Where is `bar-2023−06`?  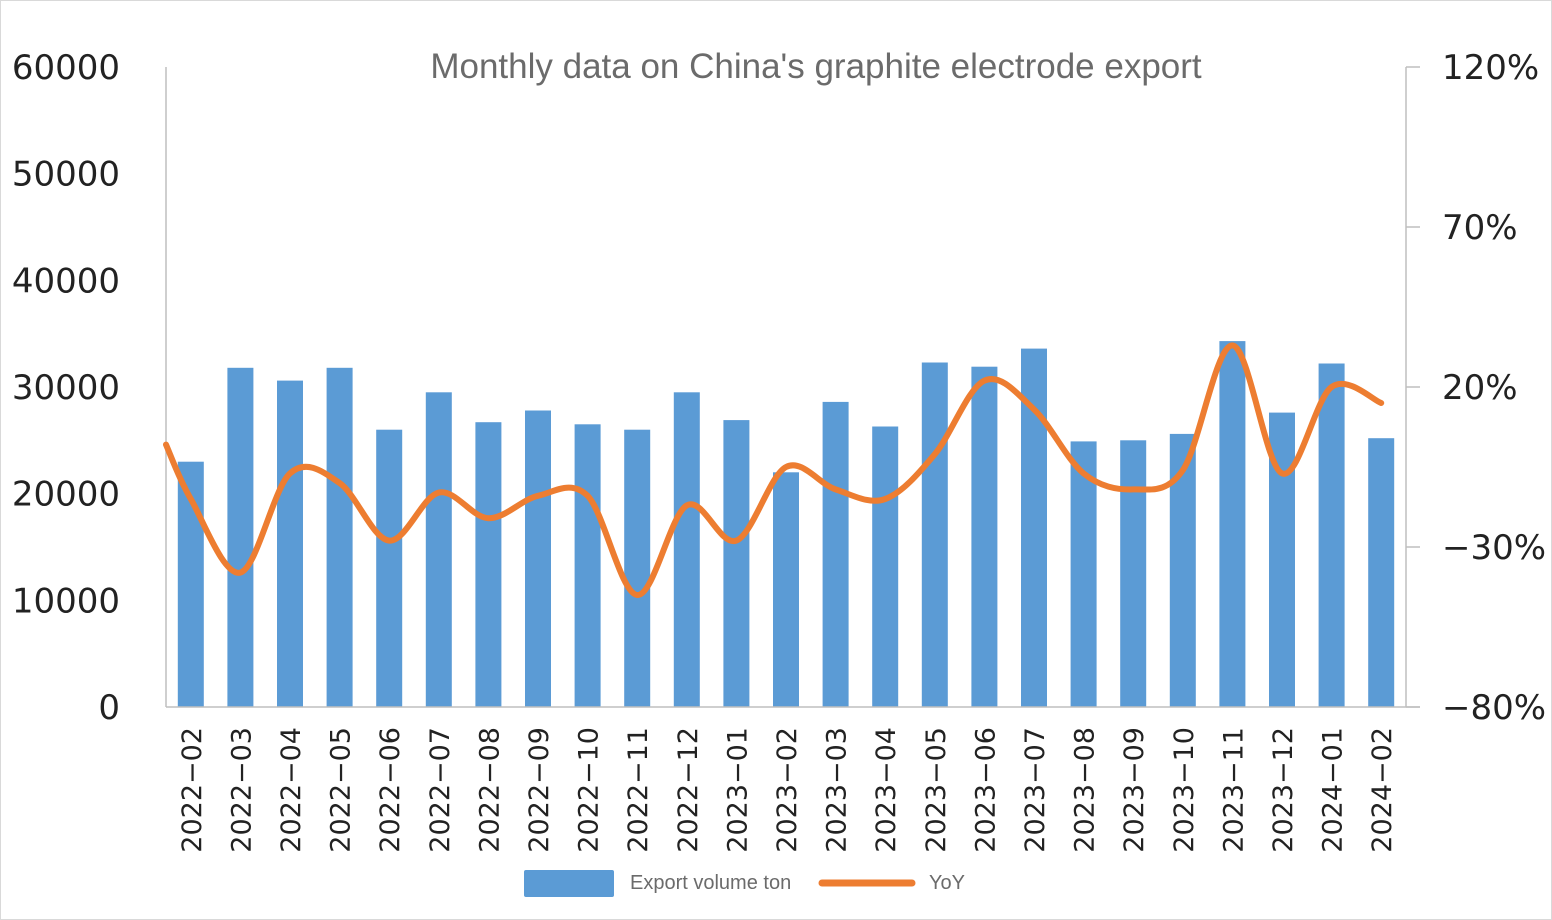 bar-2023−06 is located at coordinates (984, 536).